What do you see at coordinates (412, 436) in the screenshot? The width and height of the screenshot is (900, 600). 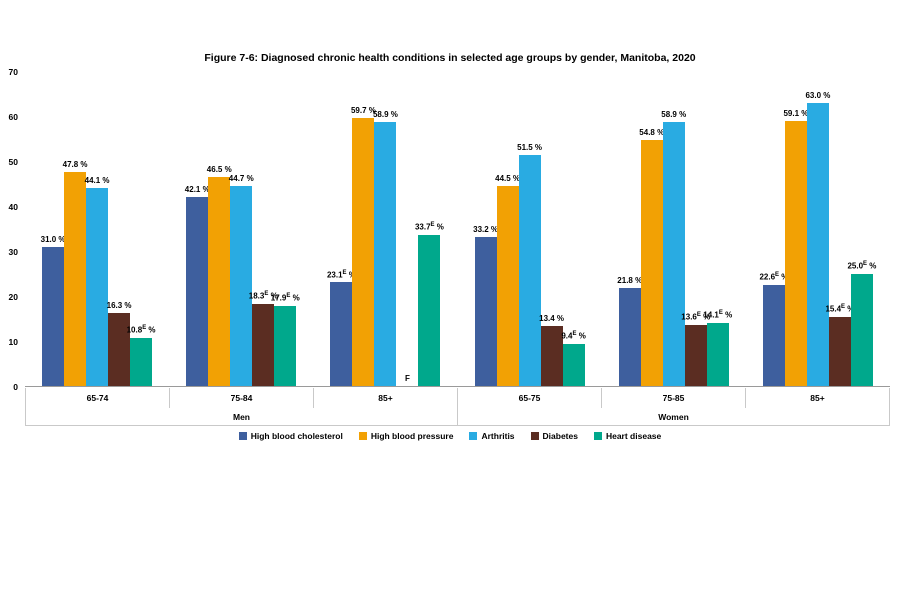 I see `legend-label: High blood pressure` at bounding box center [412, 436].